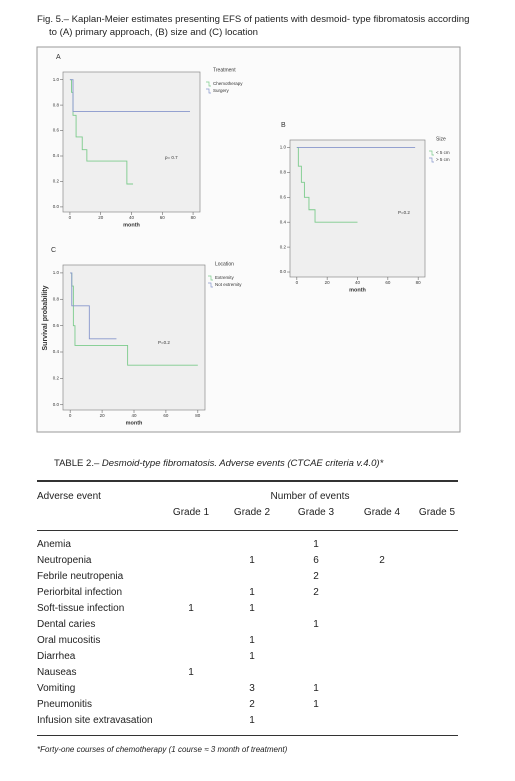 The width and height of the screenshot is (515, 781). Describe the element at coordinates (69, 640) in the screenshot. I see `row-label: Oral mucositis` at that location.